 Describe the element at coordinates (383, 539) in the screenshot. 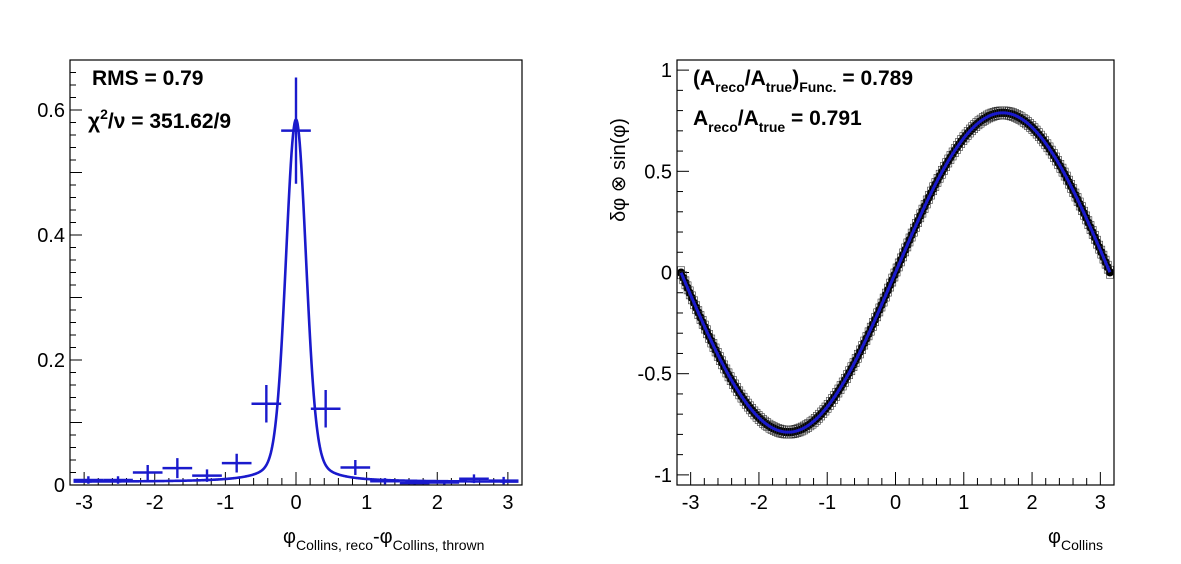

I see `left-x-axis-label: φCollins, reco-φCollins, thrown` at that location.